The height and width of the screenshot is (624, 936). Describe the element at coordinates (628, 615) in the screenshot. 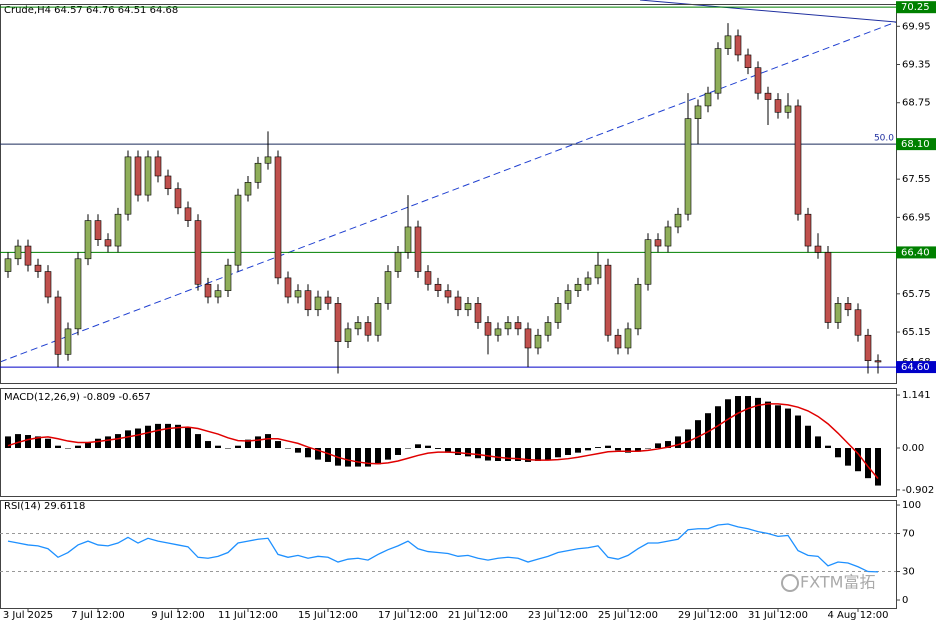

I see `x-tick-label: 25 Jul 12:00` at that location.